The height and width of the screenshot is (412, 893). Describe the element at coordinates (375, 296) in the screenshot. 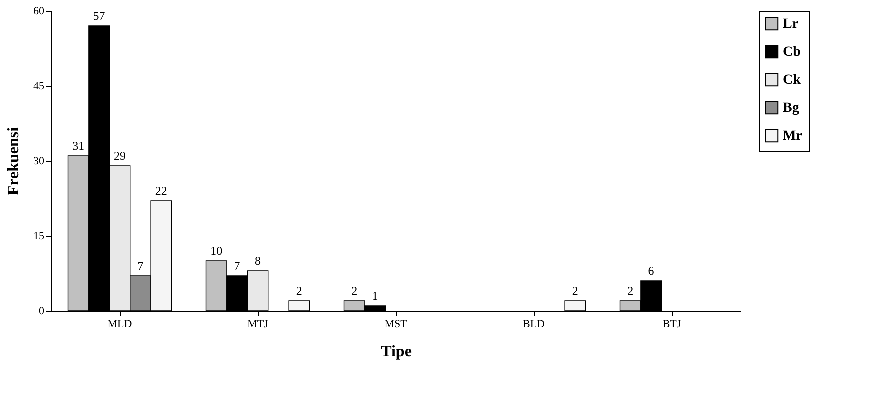

I see `data-label: 1` at that location.